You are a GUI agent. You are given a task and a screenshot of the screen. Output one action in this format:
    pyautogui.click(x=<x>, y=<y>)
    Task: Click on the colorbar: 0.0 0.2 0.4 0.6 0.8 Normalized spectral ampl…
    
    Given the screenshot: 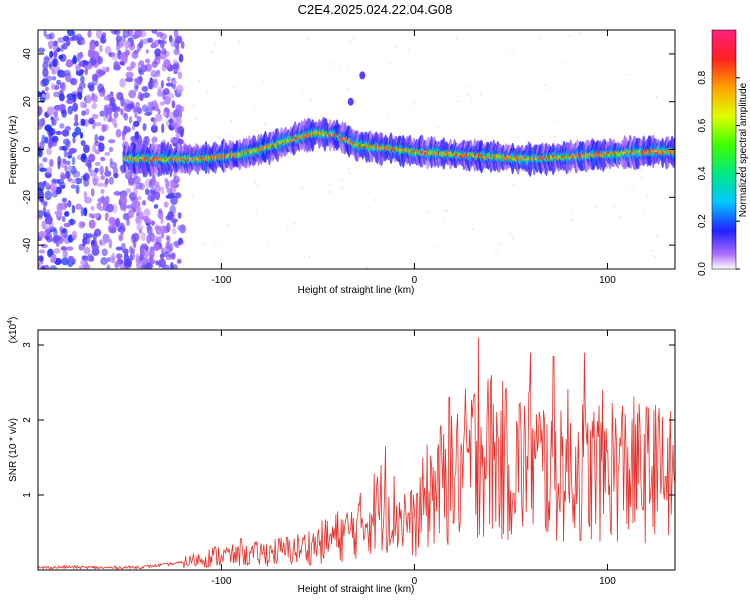 What is the action you would take?
    pyautogui.click(x=723, y=152)
    